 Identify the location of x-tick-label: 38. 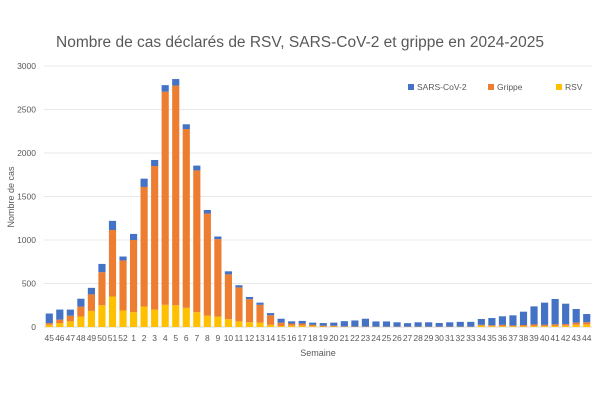
(524, 338).